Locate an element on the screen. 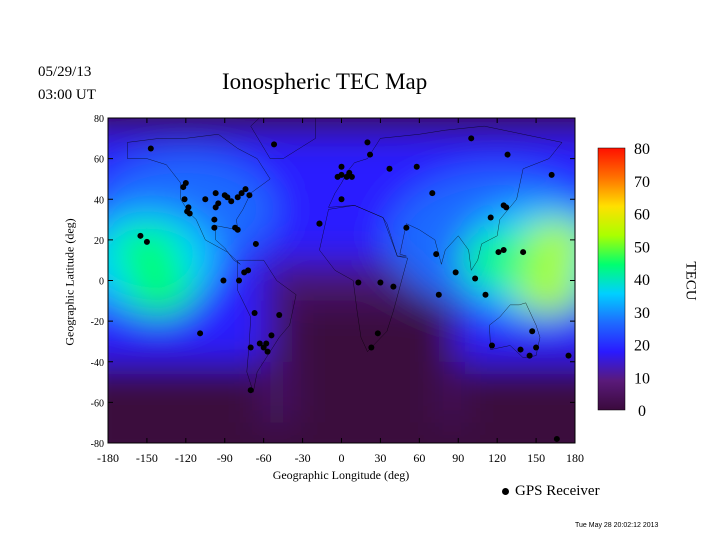 Image resolution: width=720 pixels, height=540 pixels. x-tick-label: 180 is located at coordinates (575, 458).